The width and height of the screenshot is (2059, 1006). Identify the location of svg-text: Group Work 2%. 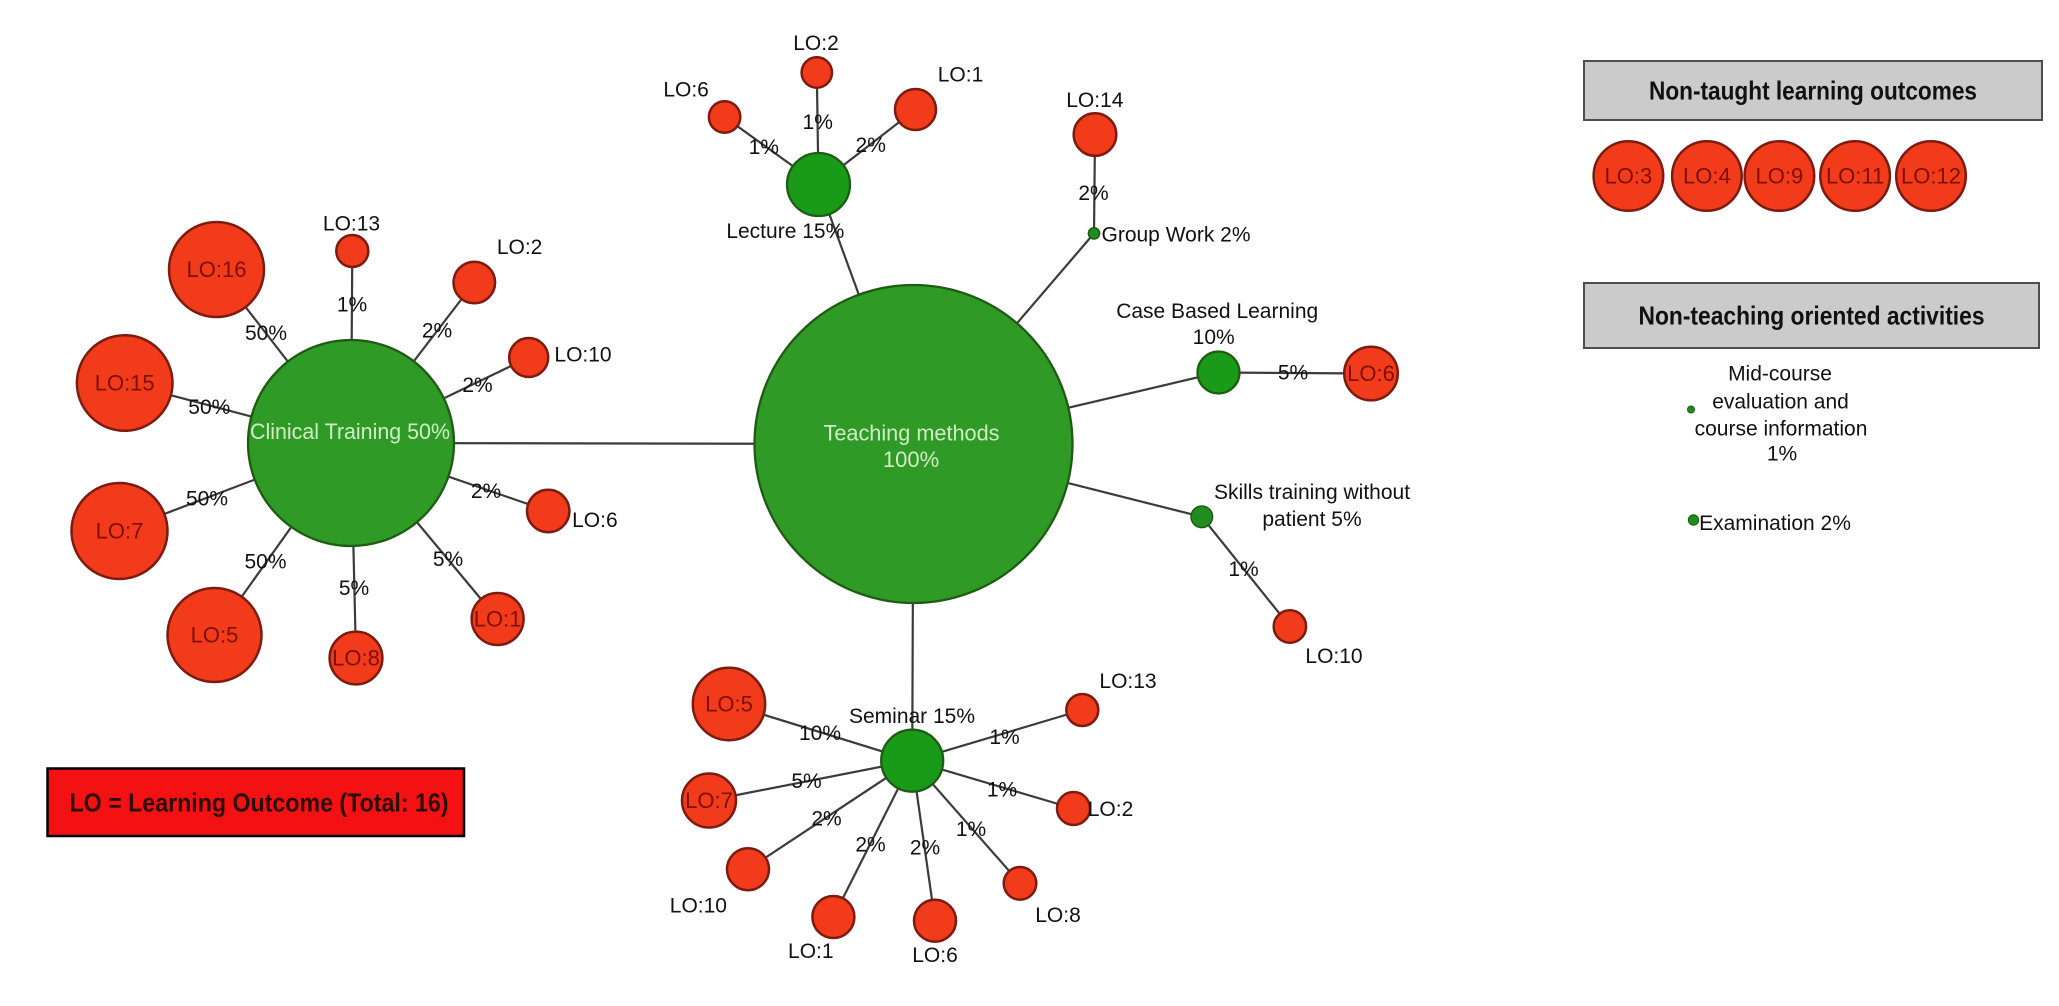
(1176, 234).